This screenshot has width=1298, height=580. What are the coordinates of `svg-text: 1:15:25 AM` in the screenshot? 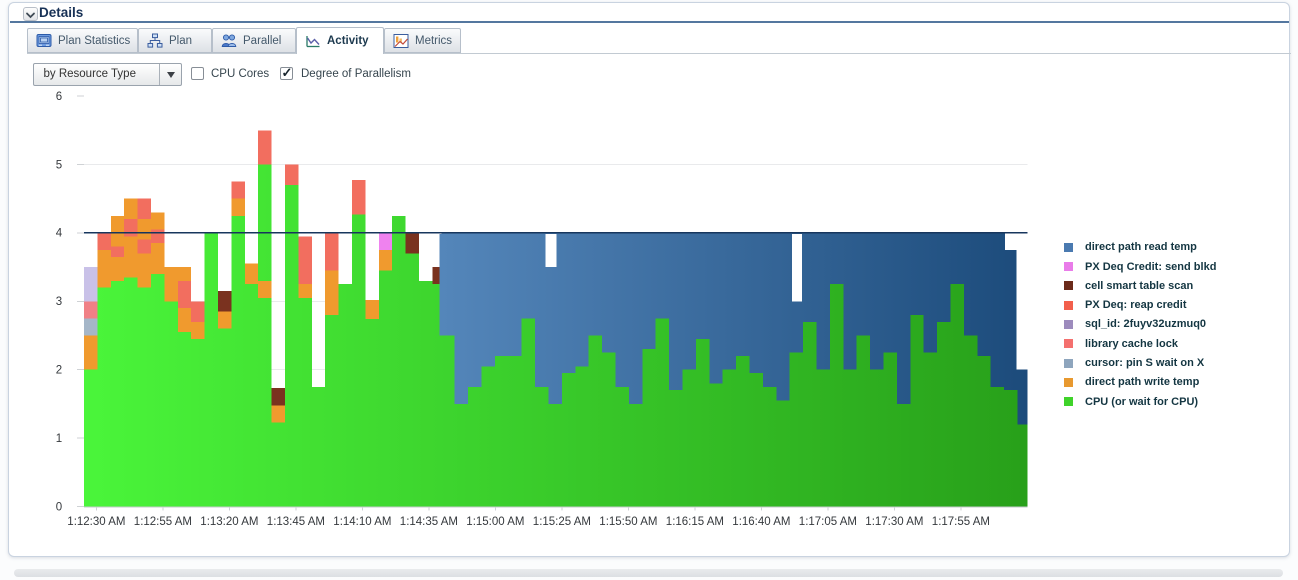 It's located at (562, 522).